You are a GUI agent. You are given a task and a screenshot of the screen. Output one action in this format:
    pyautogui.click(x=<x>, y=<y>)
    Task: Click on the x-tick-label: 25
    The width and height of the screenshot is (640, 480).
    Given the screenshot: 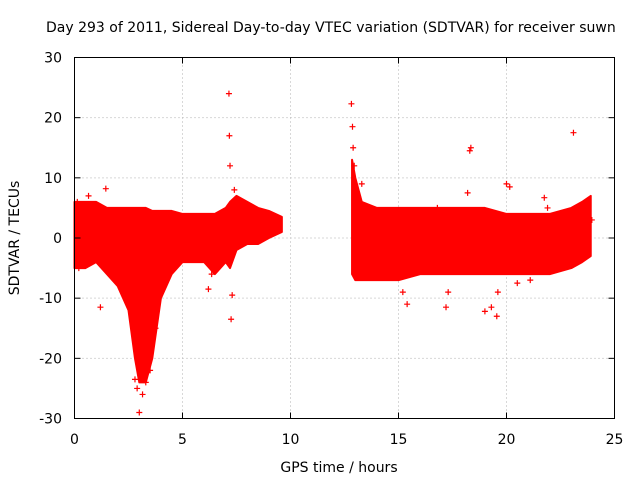 What is the action you would take?
    pyautogui.click(x=615, y=440)
    